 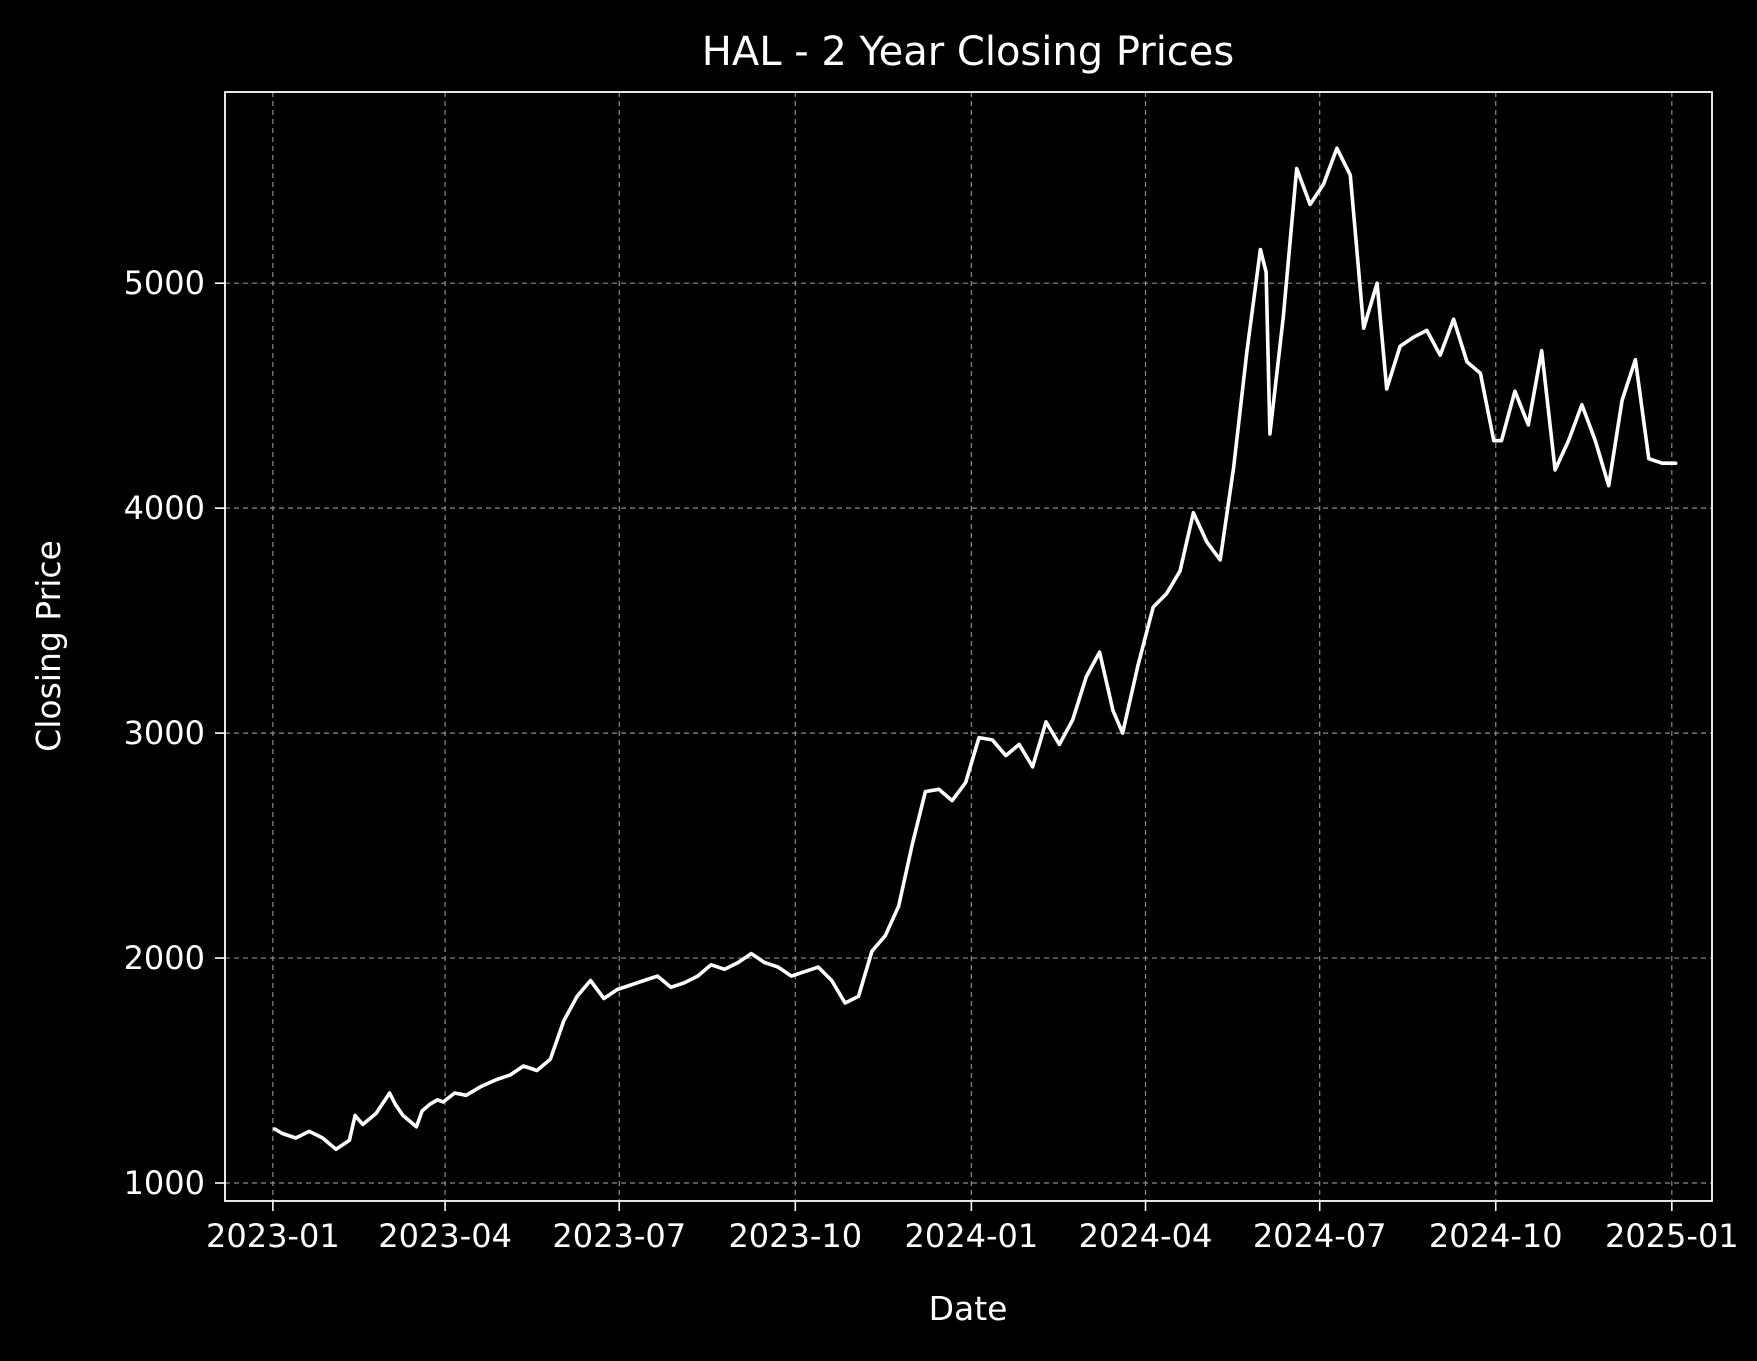 What do you see at coordinates (1496, 1236) in the screenshot?
I see `x-tick-label: 2024-10` at bounding box center [1496, 1236].